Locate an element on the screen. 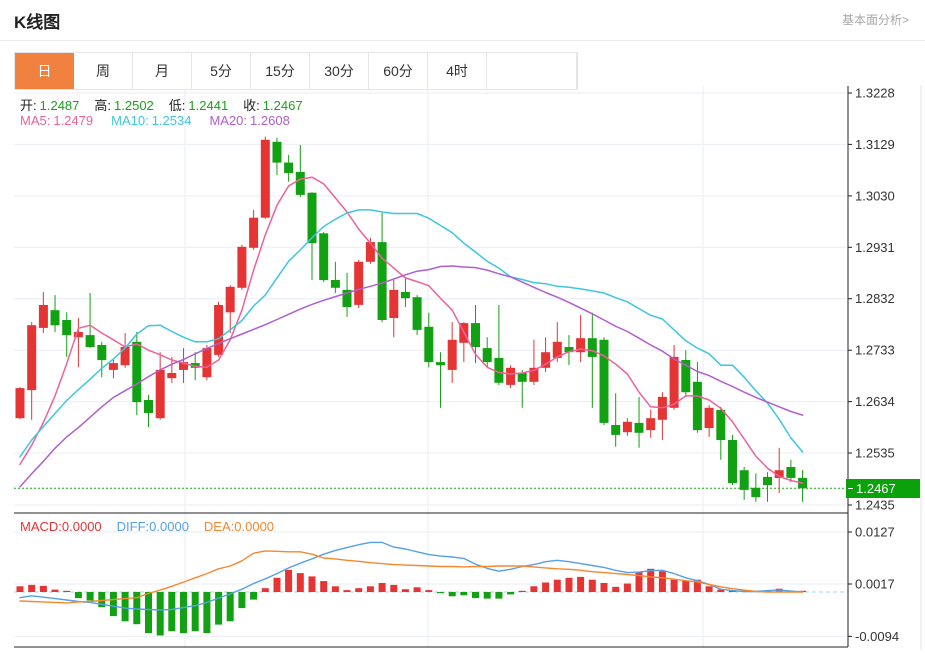 The height and width of the screenshot is (653, 925). svg-text: 1.3129 is located at coordinates (875, 144).